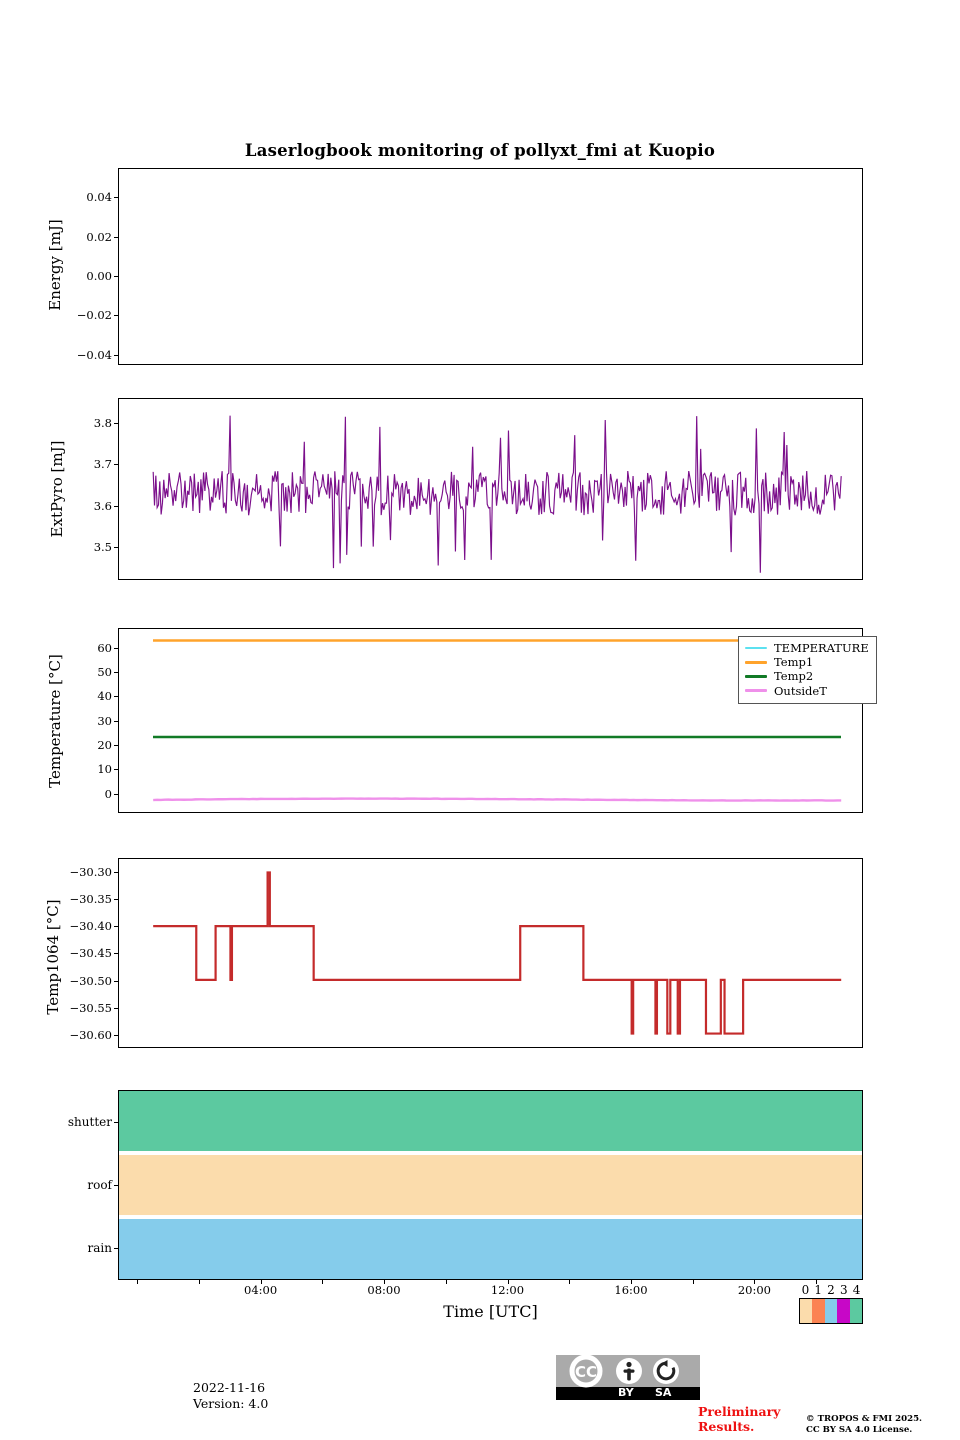  I want to click on copyright-line-2: CC BY SA 4.0 License., so click(859, 1430).